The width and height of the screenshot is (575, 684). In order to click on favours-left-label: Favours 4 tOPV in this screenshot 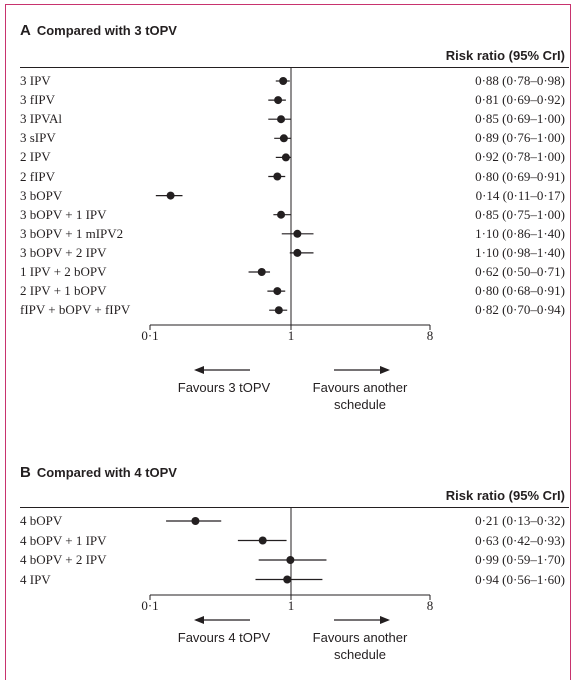, I will do `click(224, 637)`.